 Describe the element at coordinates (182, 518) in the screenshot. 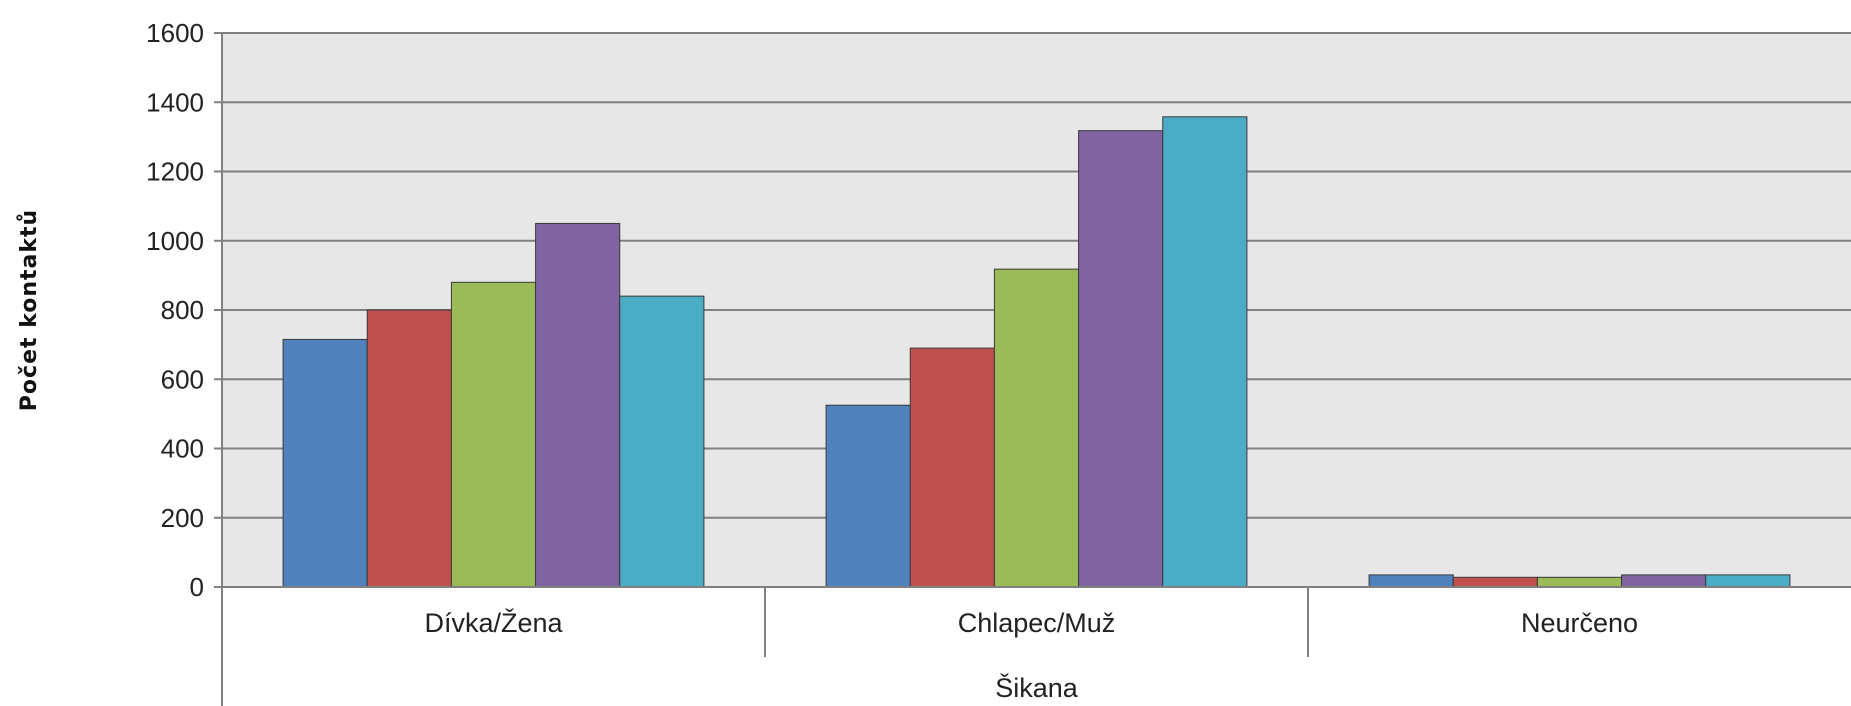

I see `y-tick-label: 200` at that location.